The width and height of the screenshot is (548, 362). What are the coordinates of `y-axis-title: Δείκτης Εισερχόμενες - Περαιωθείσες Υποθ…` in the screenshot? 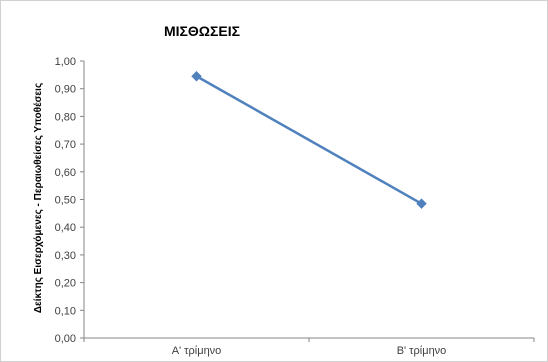 It's located at (38, 198).